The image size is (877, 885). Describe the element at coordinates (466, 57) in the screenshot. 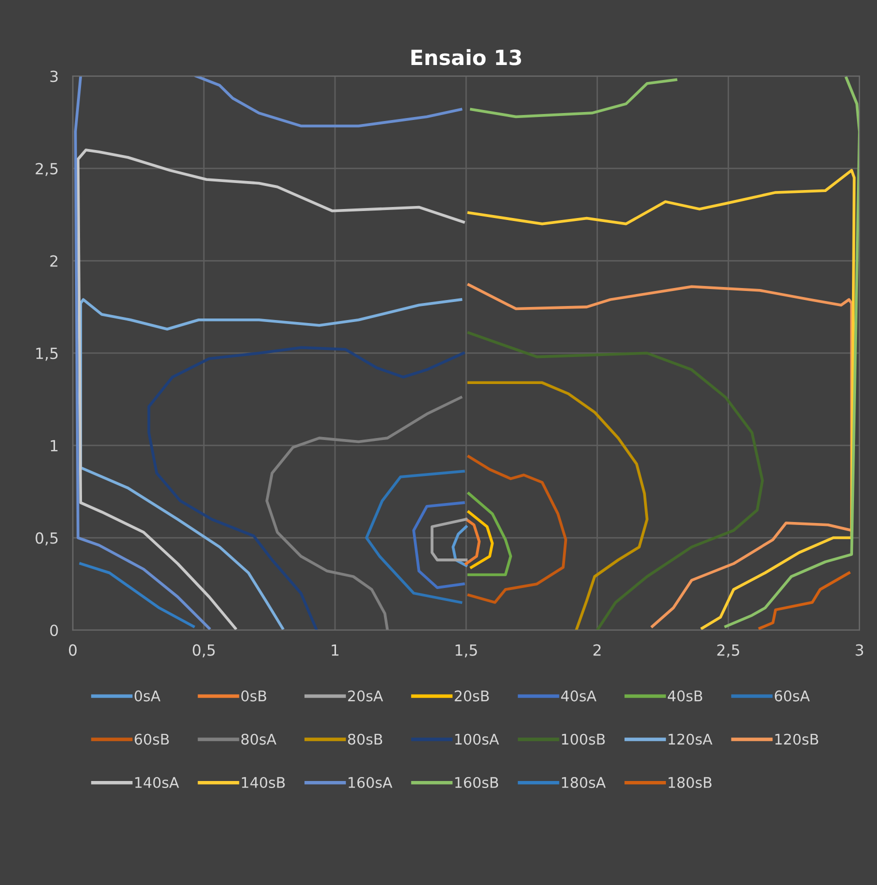

I see `chart-title: Ensaio 13` at that location.